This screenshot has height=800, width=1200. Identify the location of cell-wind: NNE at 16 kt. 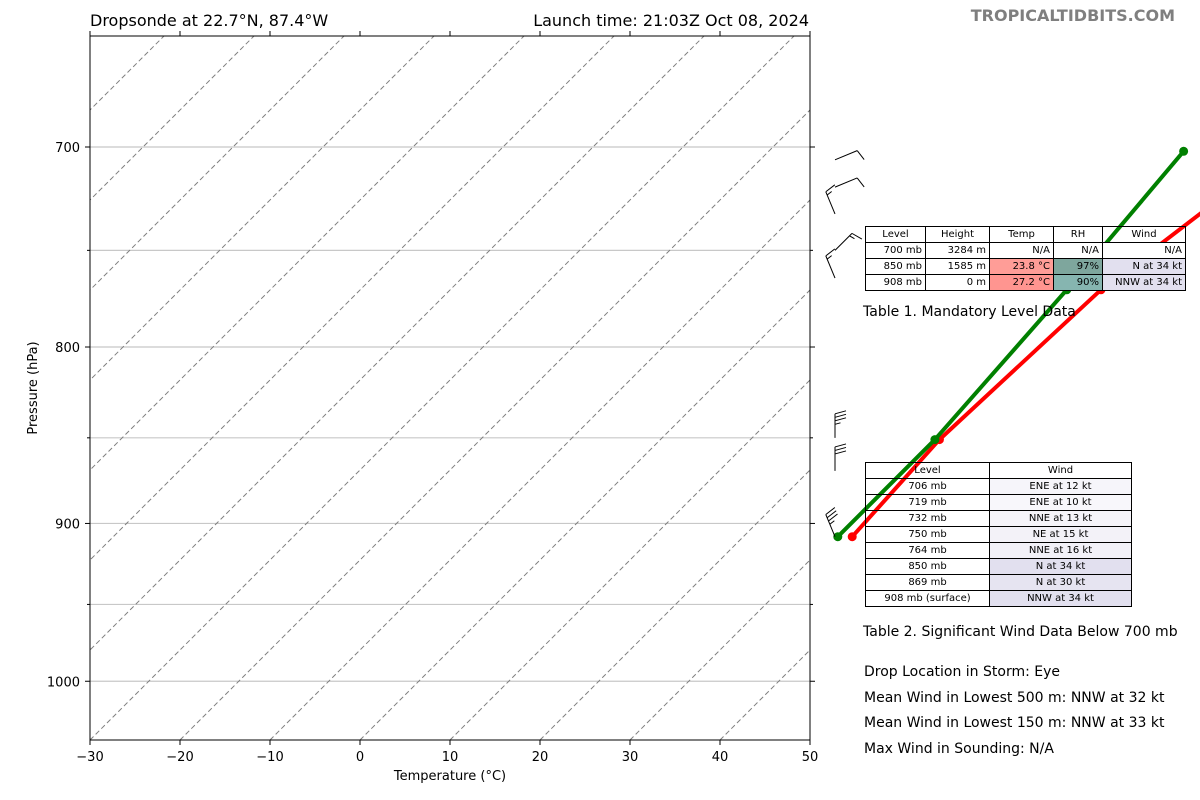
(1060, 550).